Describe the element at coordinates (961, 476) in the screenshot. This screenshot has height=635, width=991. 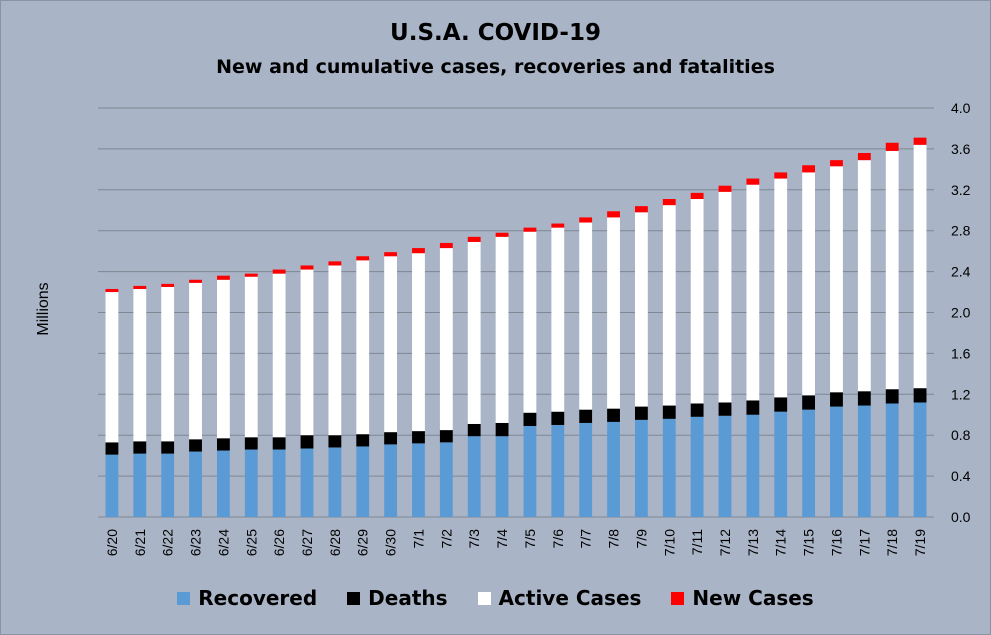
I see `y-tick-label: 0.4` at that location.